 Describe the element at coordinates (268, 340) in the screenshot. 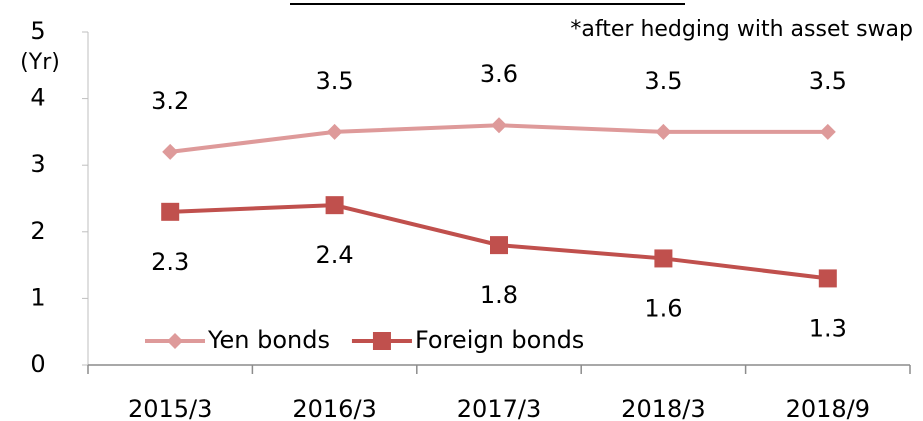

I see `legend-label: Yen bonds` at that location.